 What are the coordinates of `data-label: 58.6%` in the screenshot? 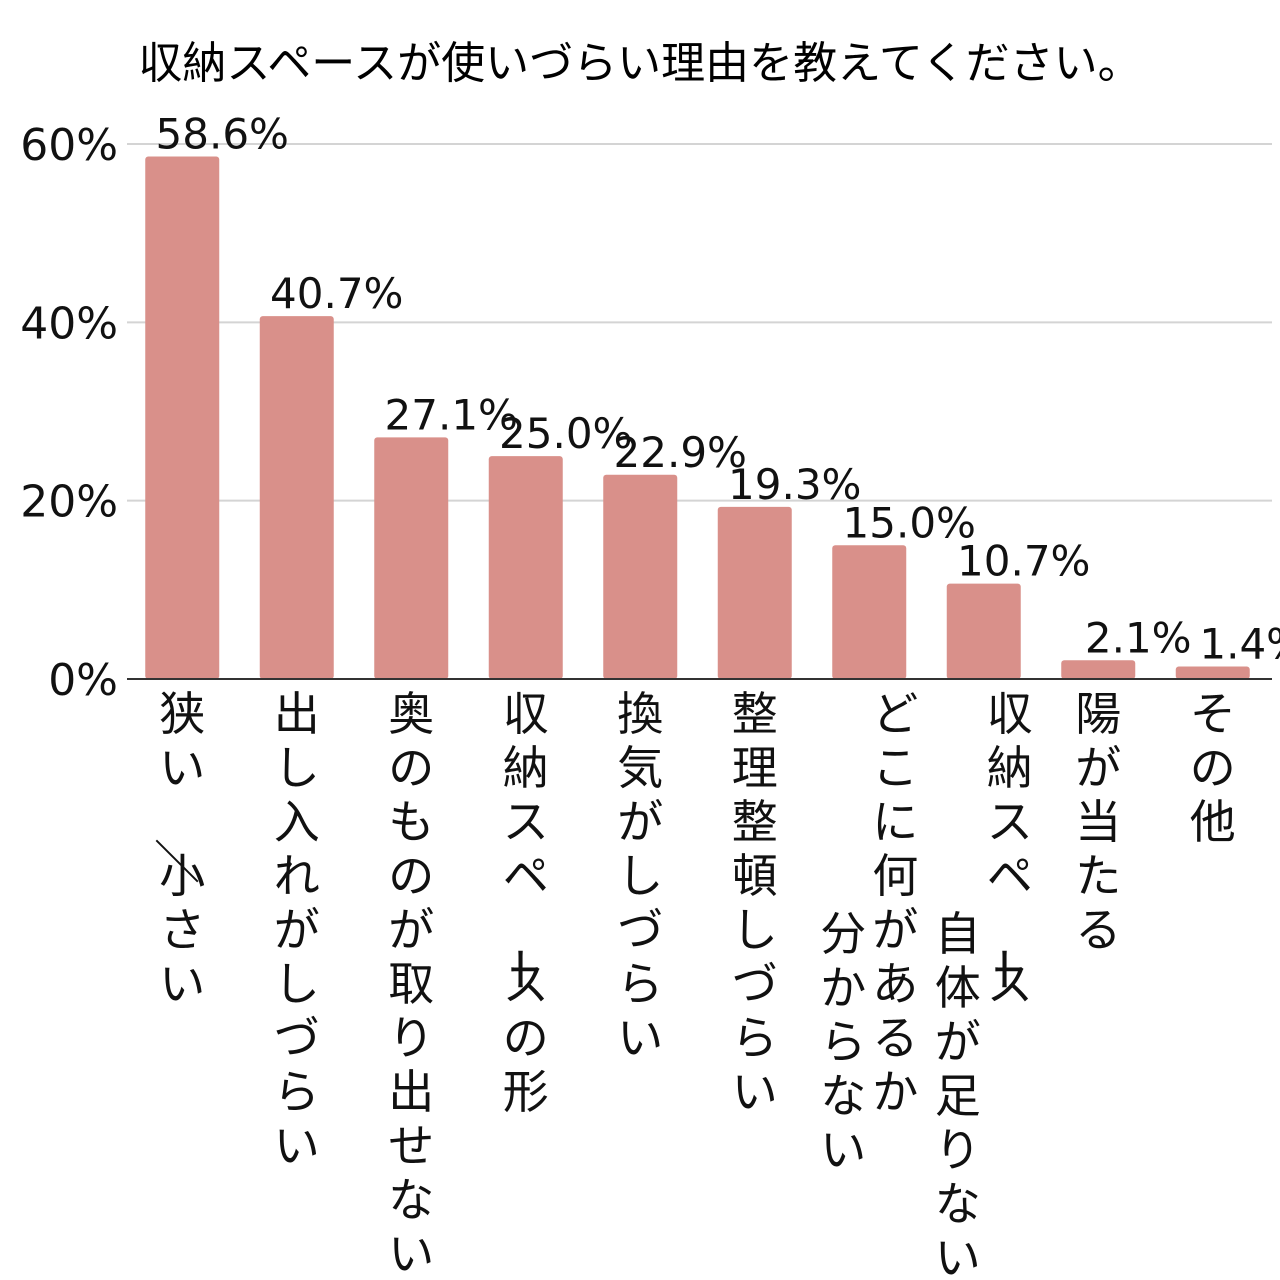 It's located at (222, 133).